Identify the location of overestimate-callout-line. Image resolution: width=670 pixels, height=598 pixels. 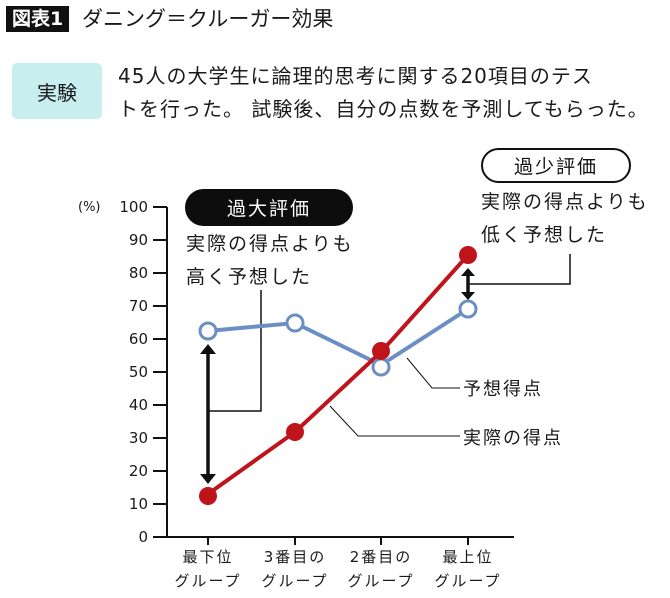
(235, 351).